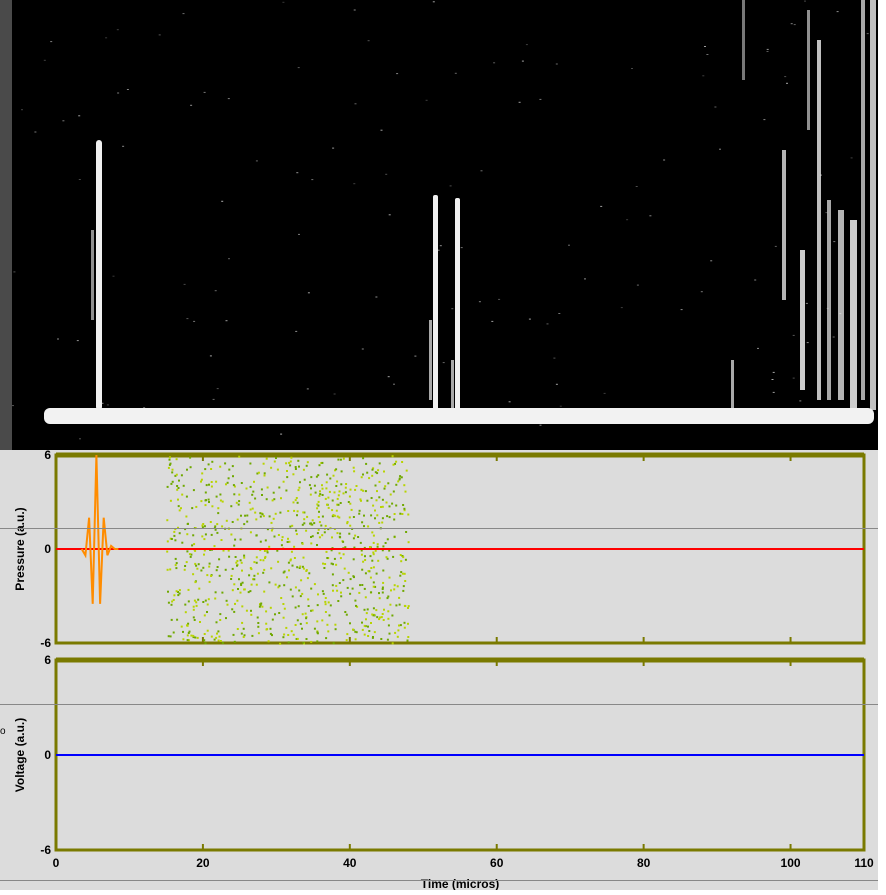 The image size is (886, 895). I want to click on y-tick-label: 6, so click(47, 456).